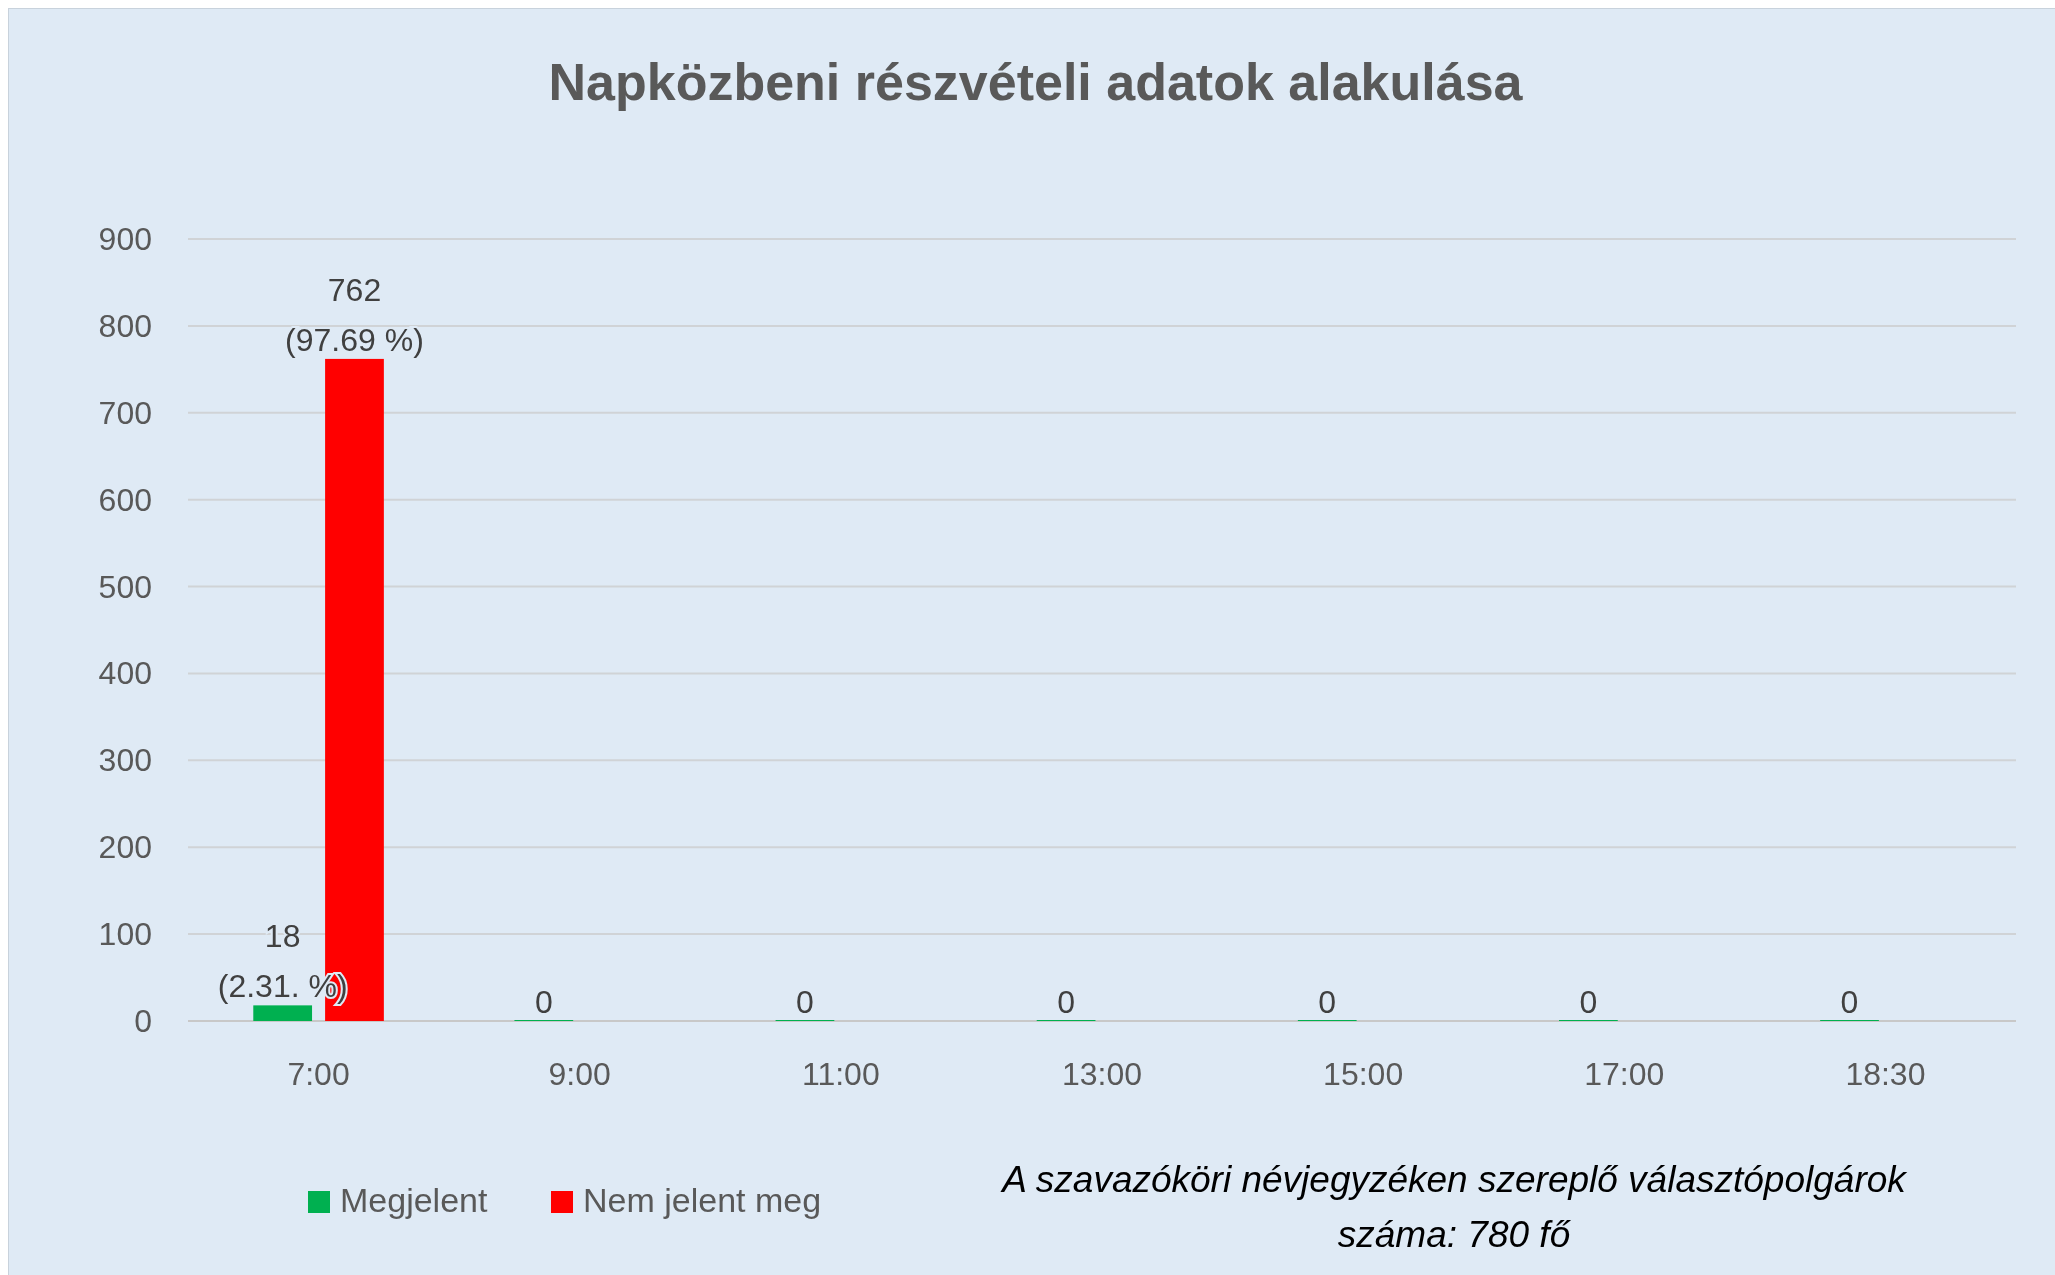  I want to click on x-tick-label: 11:00, so click(841, 1074).